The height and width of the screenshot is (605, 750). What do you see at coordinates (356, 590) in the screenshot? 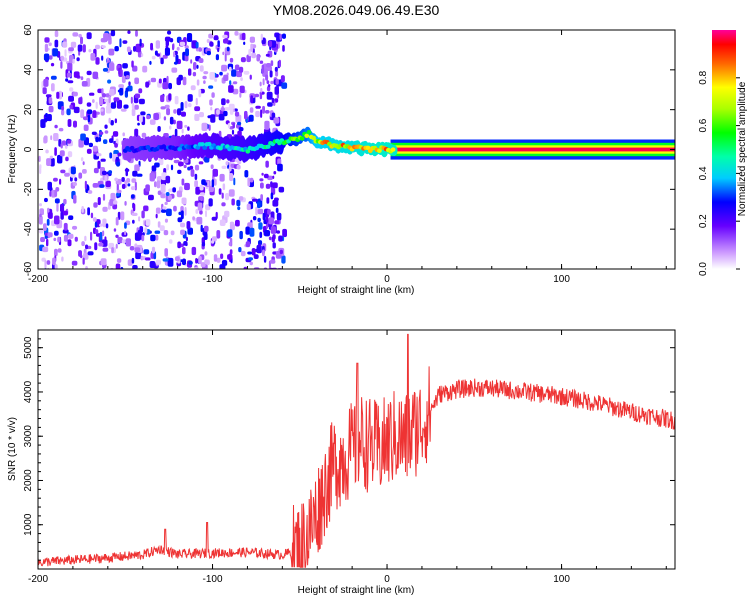
I see `snr-x-label: Height of straight line (km)` at bounding box center [356, 590].